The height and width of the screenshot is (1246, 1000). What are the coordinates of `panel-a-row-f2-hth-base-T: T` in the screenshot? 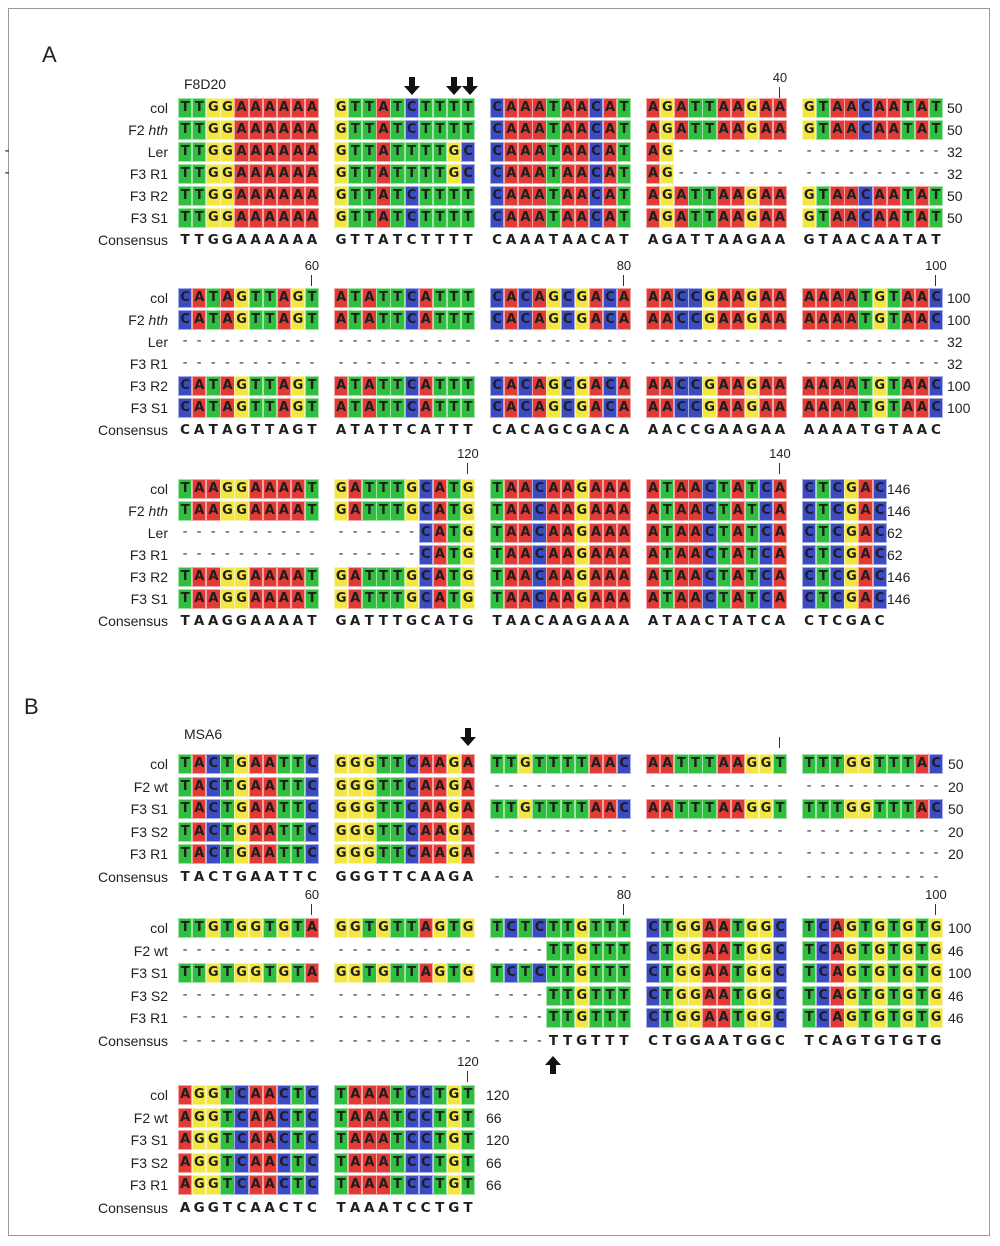 It's located at (468, 130).